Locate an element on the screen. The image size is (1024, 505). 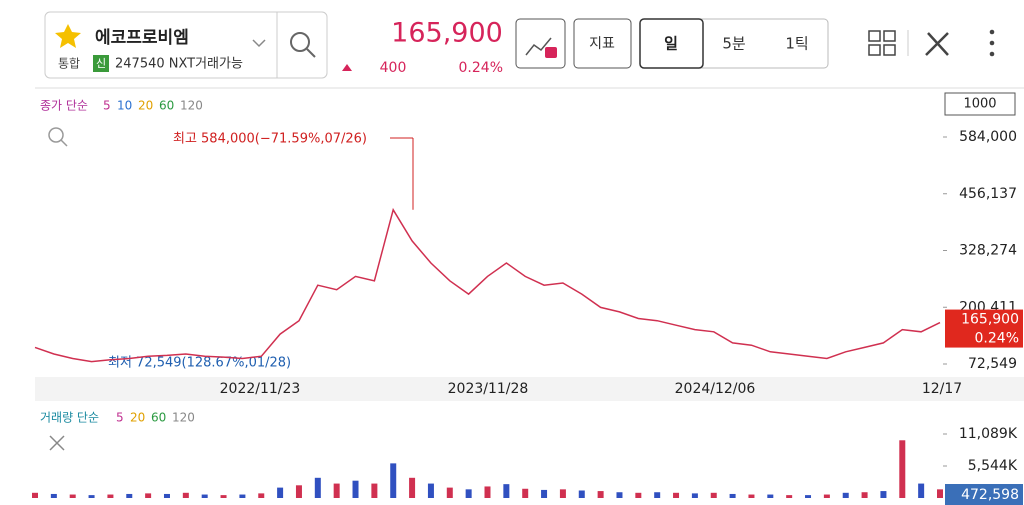
stock-name: 에코프로비엠 is located at coordinates (142, 38).